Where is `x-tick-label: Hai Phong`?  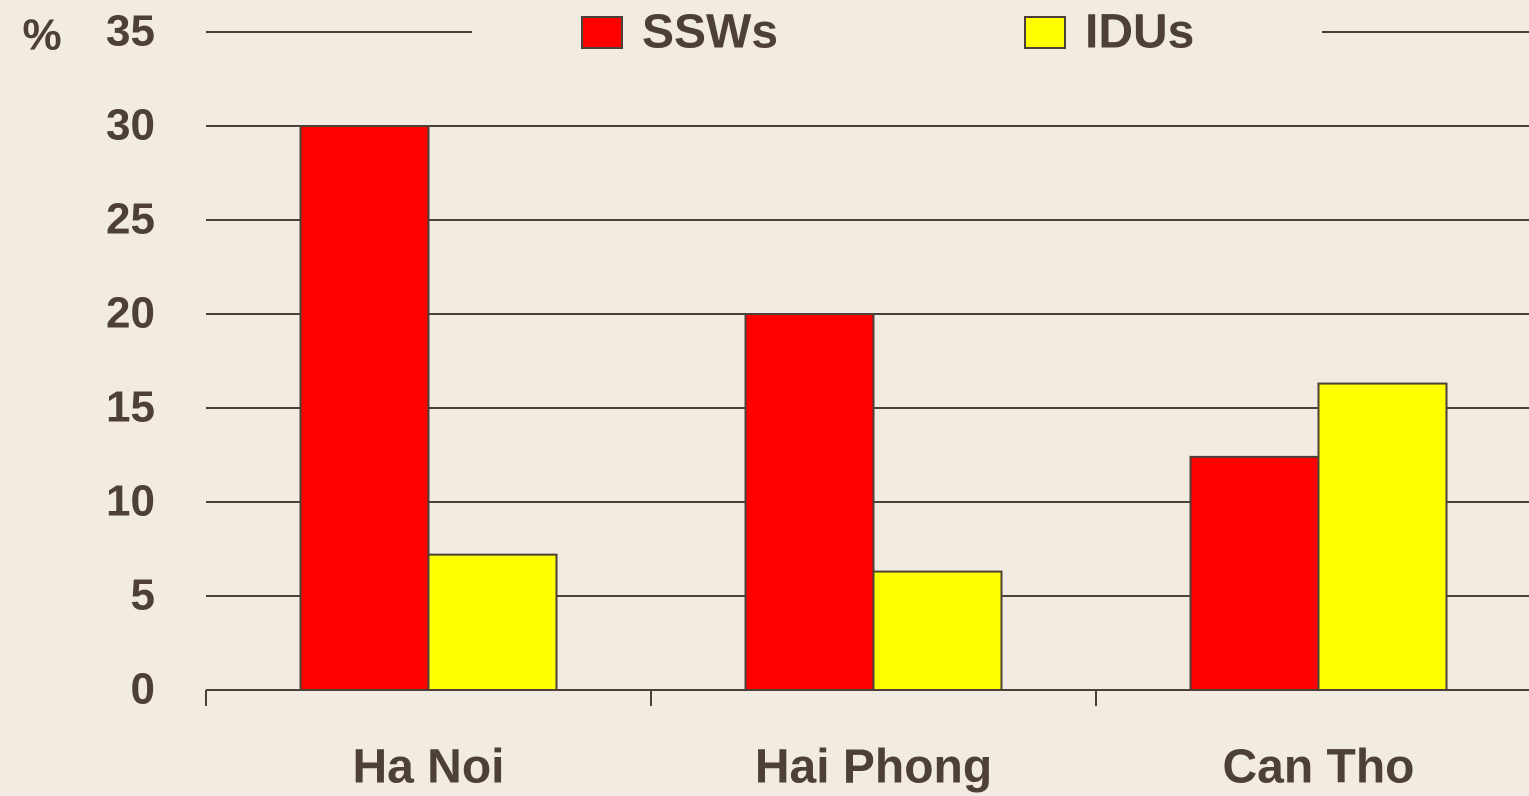
x-tick-label: Hai Phong is located at coordinates (873, 767).